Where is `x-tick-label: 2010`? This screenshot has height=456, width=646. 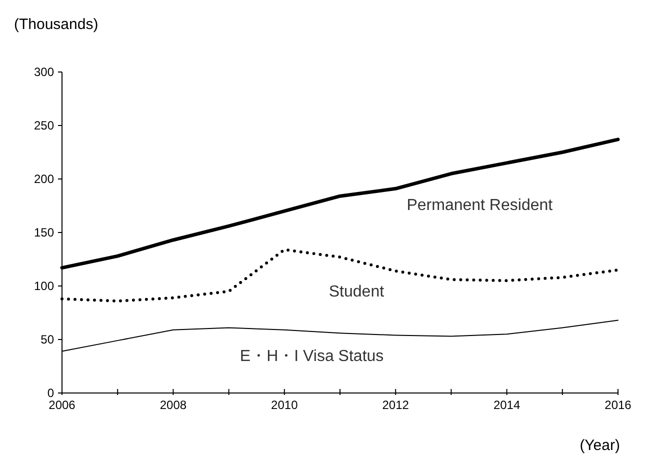 x-tick-label: 2010 is located at coordinates (284, 405).